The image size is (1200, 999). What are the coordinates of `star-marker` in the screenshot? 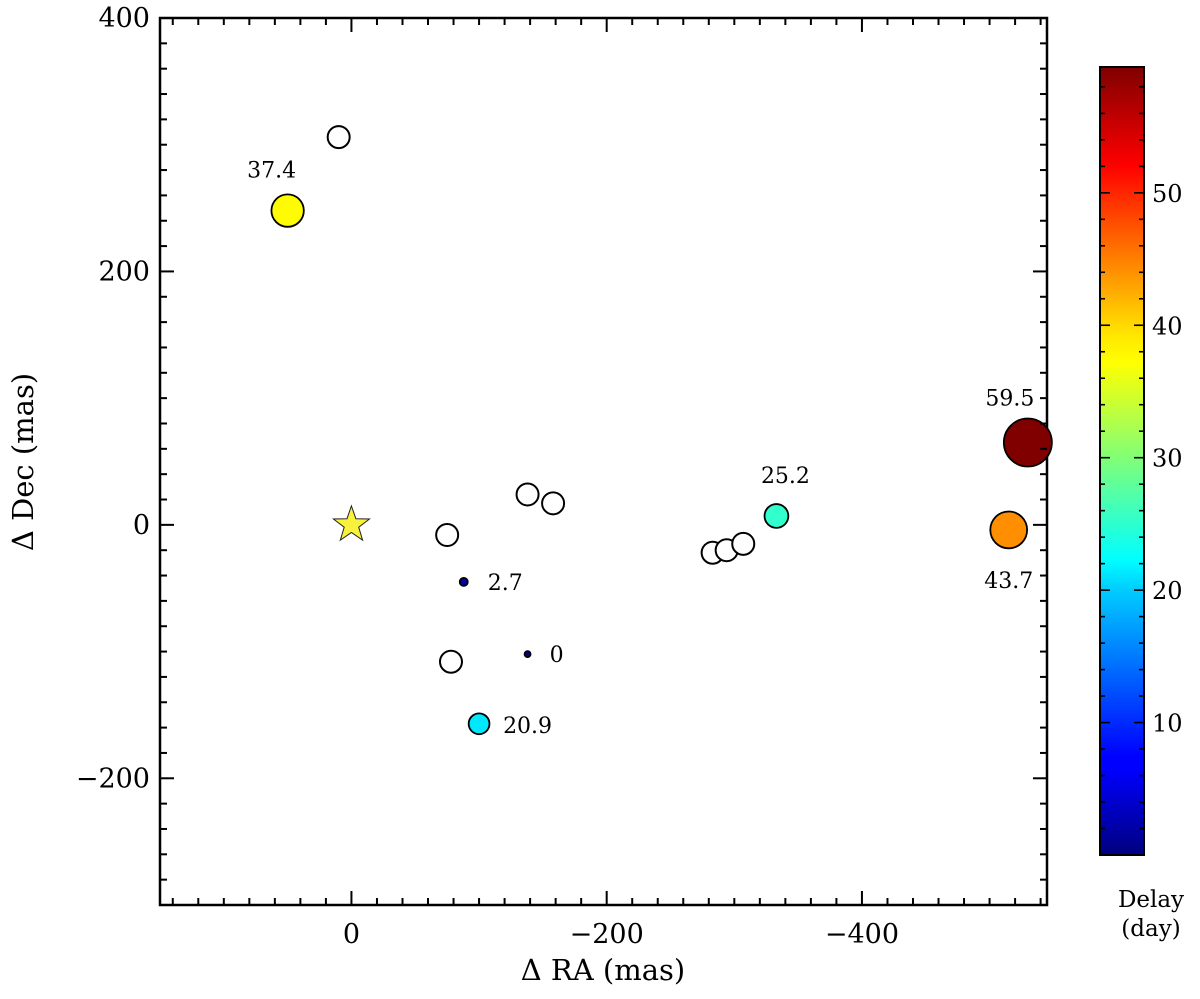 It's located at (351, 523).